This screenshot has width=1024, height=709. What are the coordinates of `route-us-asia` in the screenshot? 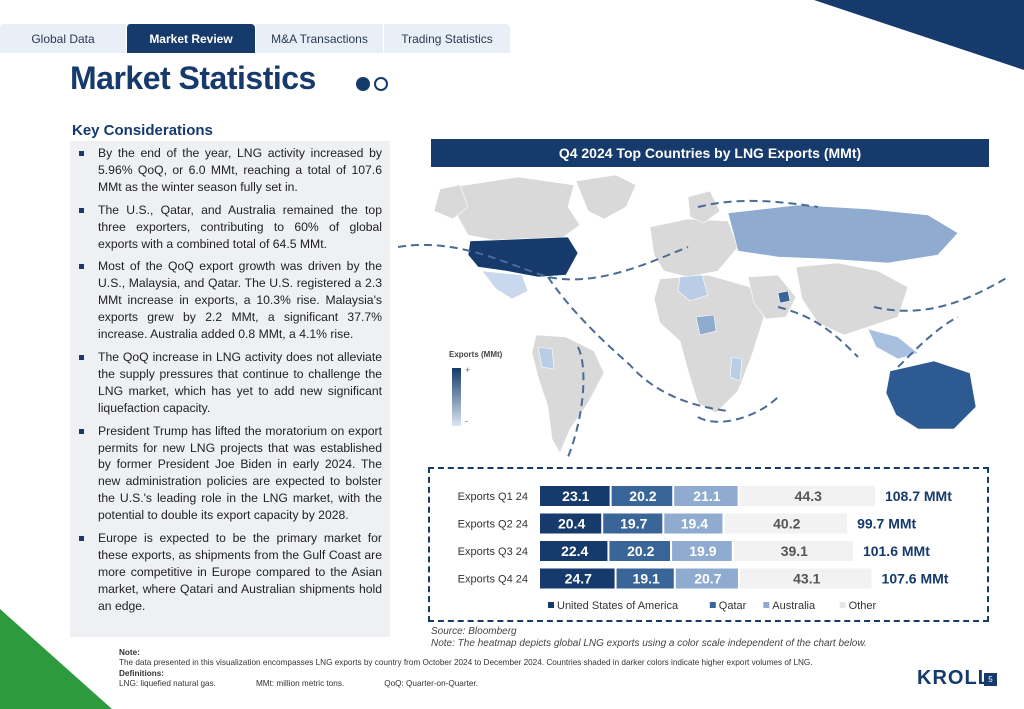 It's located at (638, 344).